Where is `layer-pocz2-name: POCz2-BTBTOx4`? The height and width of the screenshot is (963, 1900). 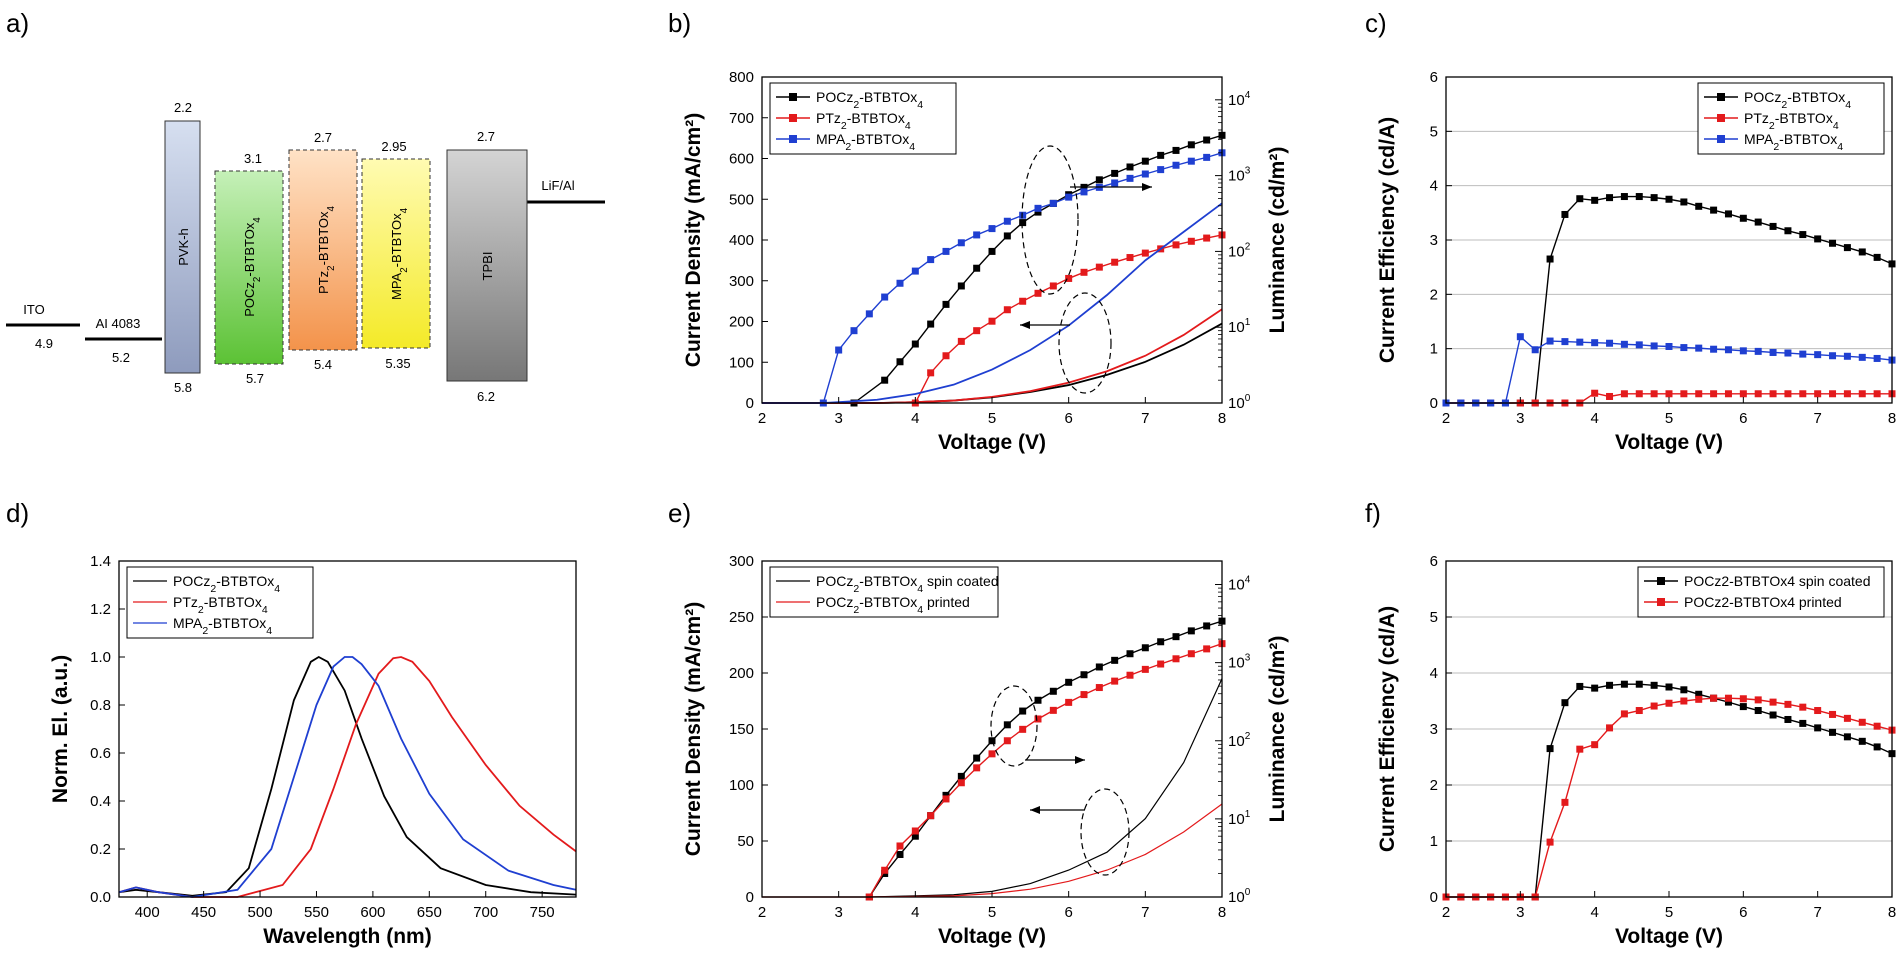
layer-pocz2-name: POCz2-BTBTOx4 is located at coordinates (252, 267).